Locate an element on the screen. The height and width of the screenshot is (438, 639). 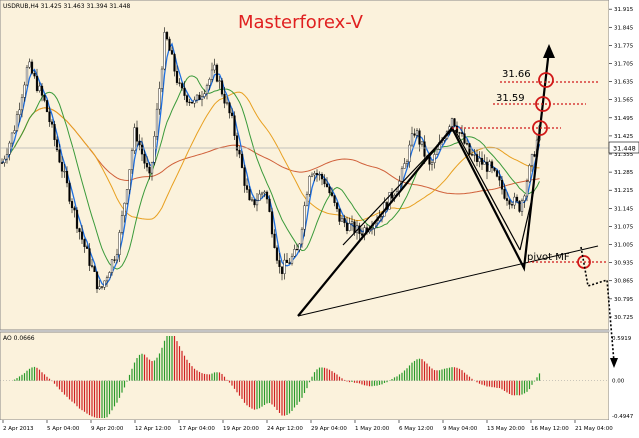
target-circle-icon is located at coordinates (540, 128).